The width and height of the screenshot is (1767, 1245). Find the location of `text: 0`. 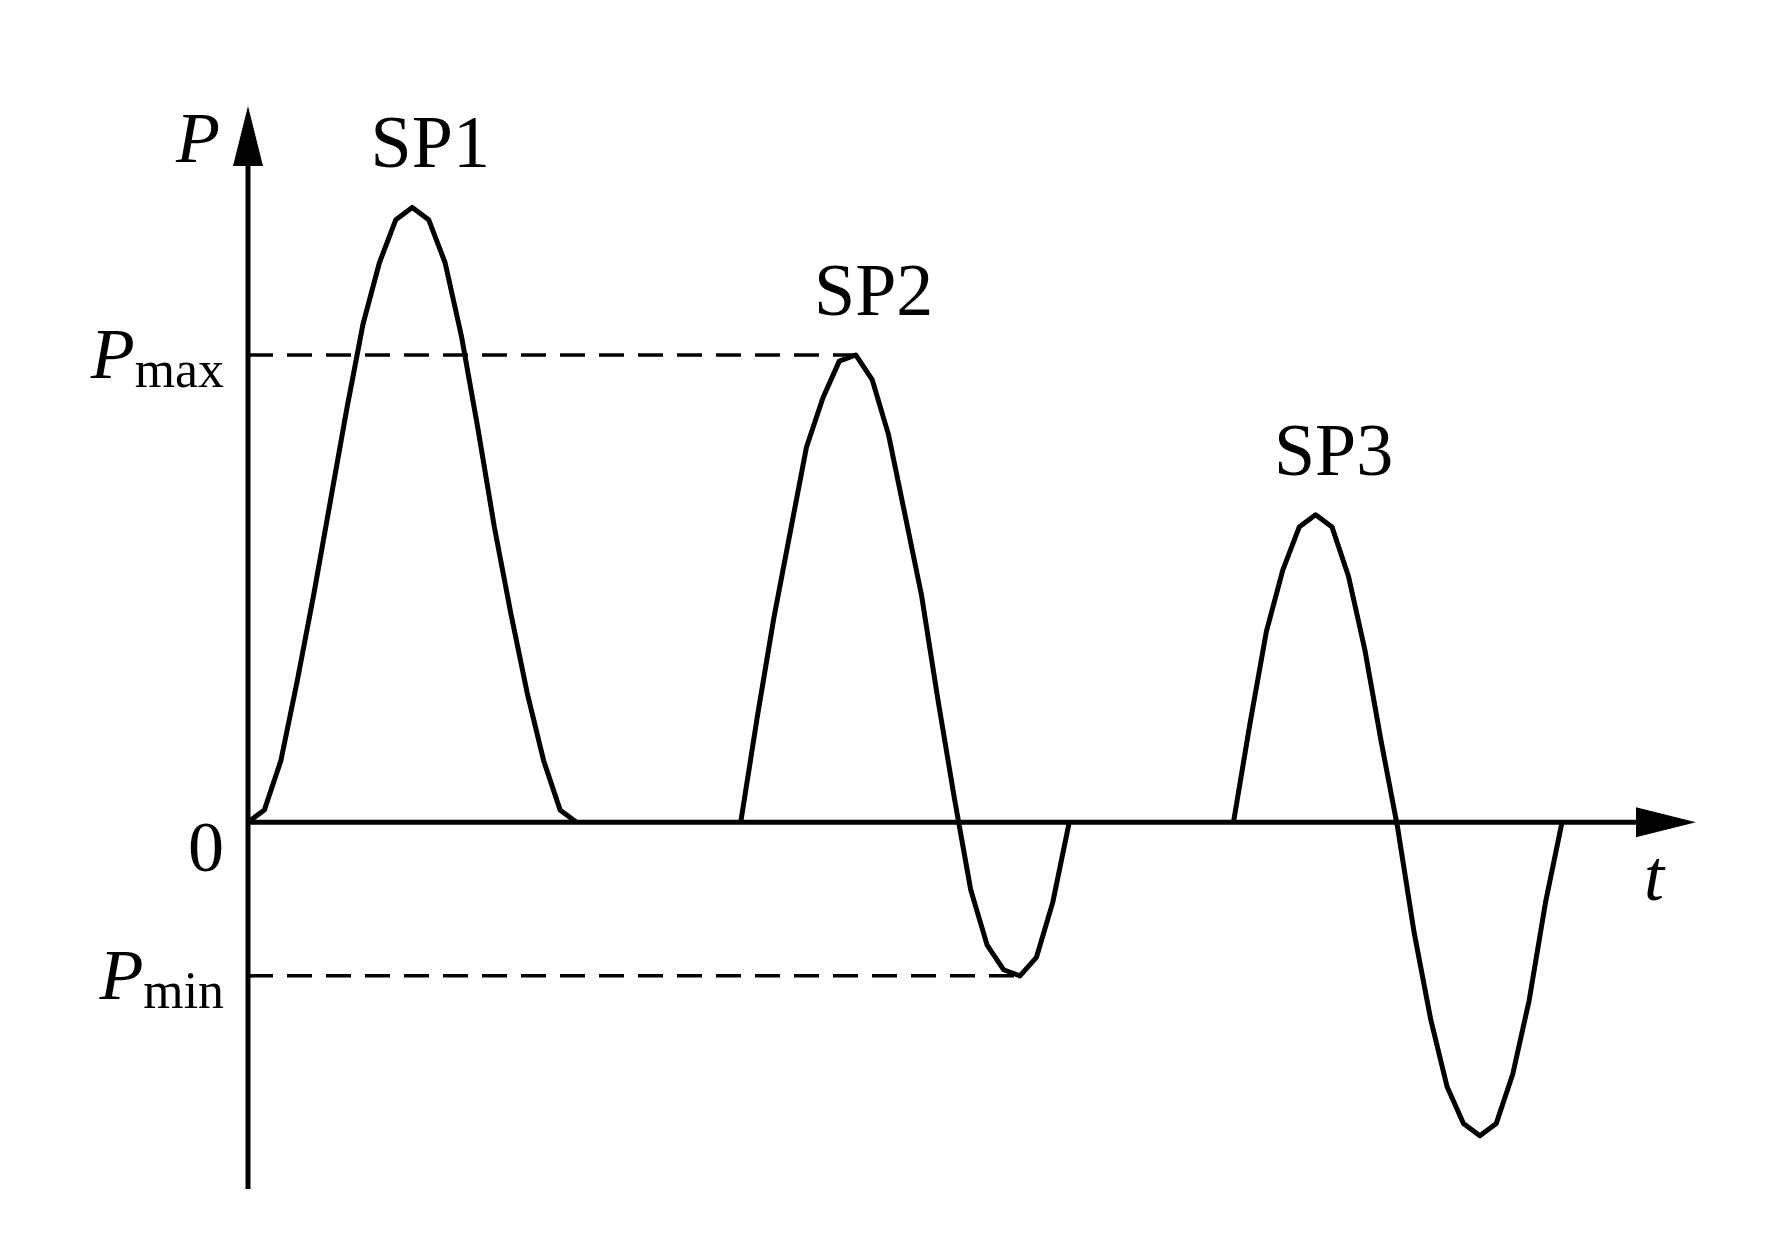

text: 0 is located at coordinates (206, 847).